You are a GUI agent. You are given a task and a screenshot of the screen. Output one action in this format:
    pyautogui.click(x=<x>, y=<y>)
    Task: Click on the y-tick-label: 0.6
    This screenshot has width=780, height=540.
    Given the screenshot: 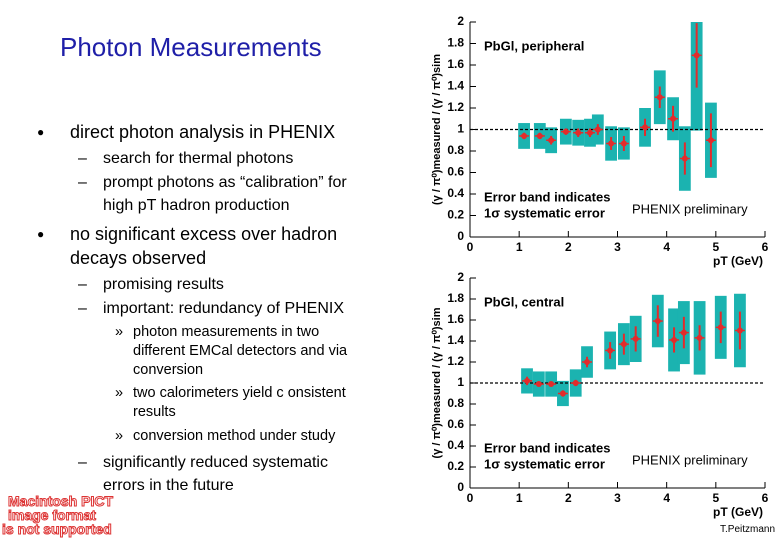 What is the action you would take?
    pyautogui.click(x=455, y=424)
    